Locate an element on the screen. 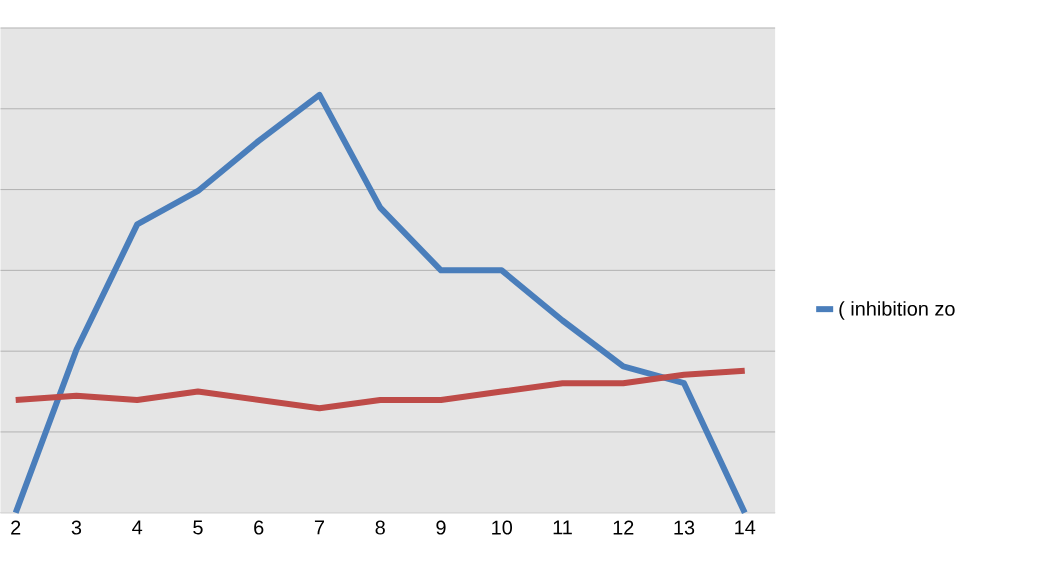 The height and width of the screenshot is (576, 1038). x-tick-label: 2 is located at coordinates (16, 527).